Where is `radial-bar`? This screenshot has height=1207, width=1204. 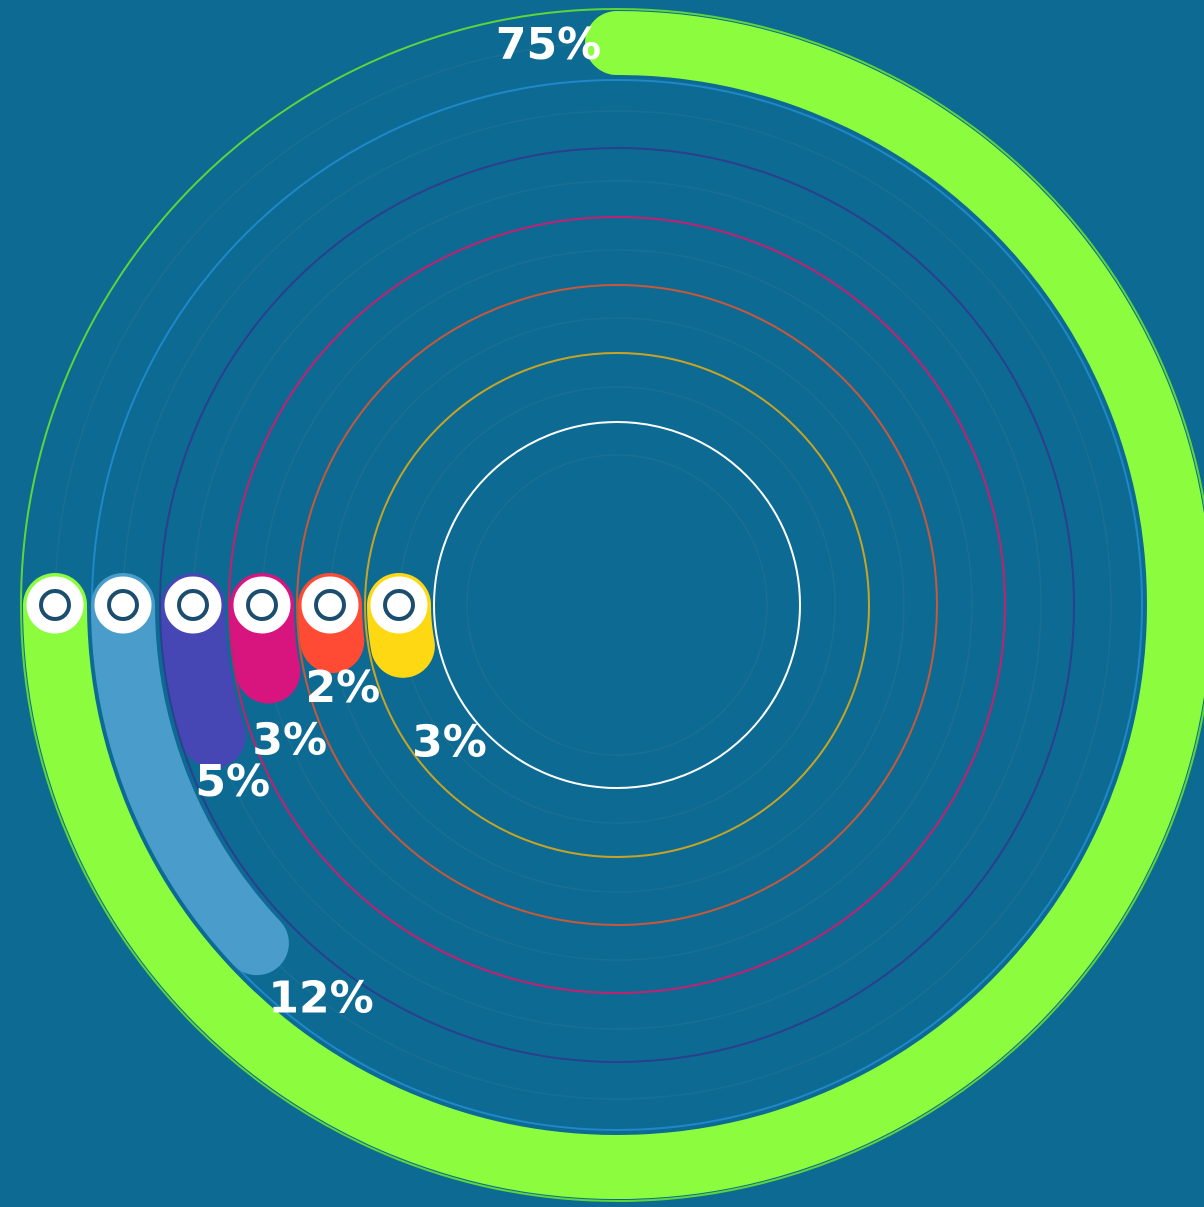
radial-bar is located at coordinates (190, 774).